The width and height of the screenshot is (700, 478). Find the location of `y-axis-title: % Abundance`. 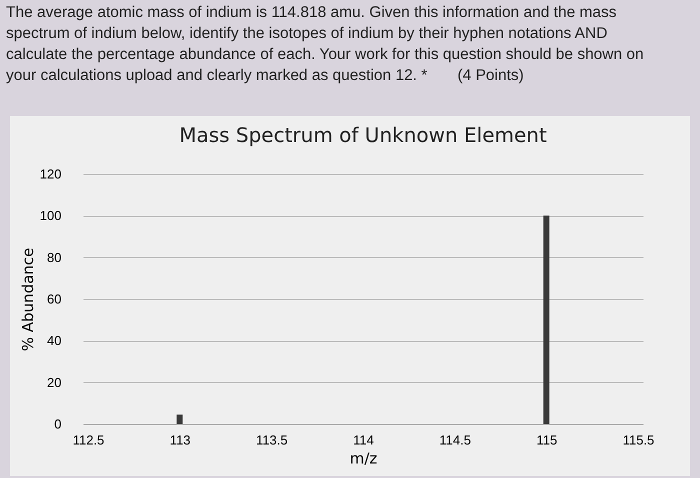

y-axis-title: % Abundance is located at coordinates (27, 300).